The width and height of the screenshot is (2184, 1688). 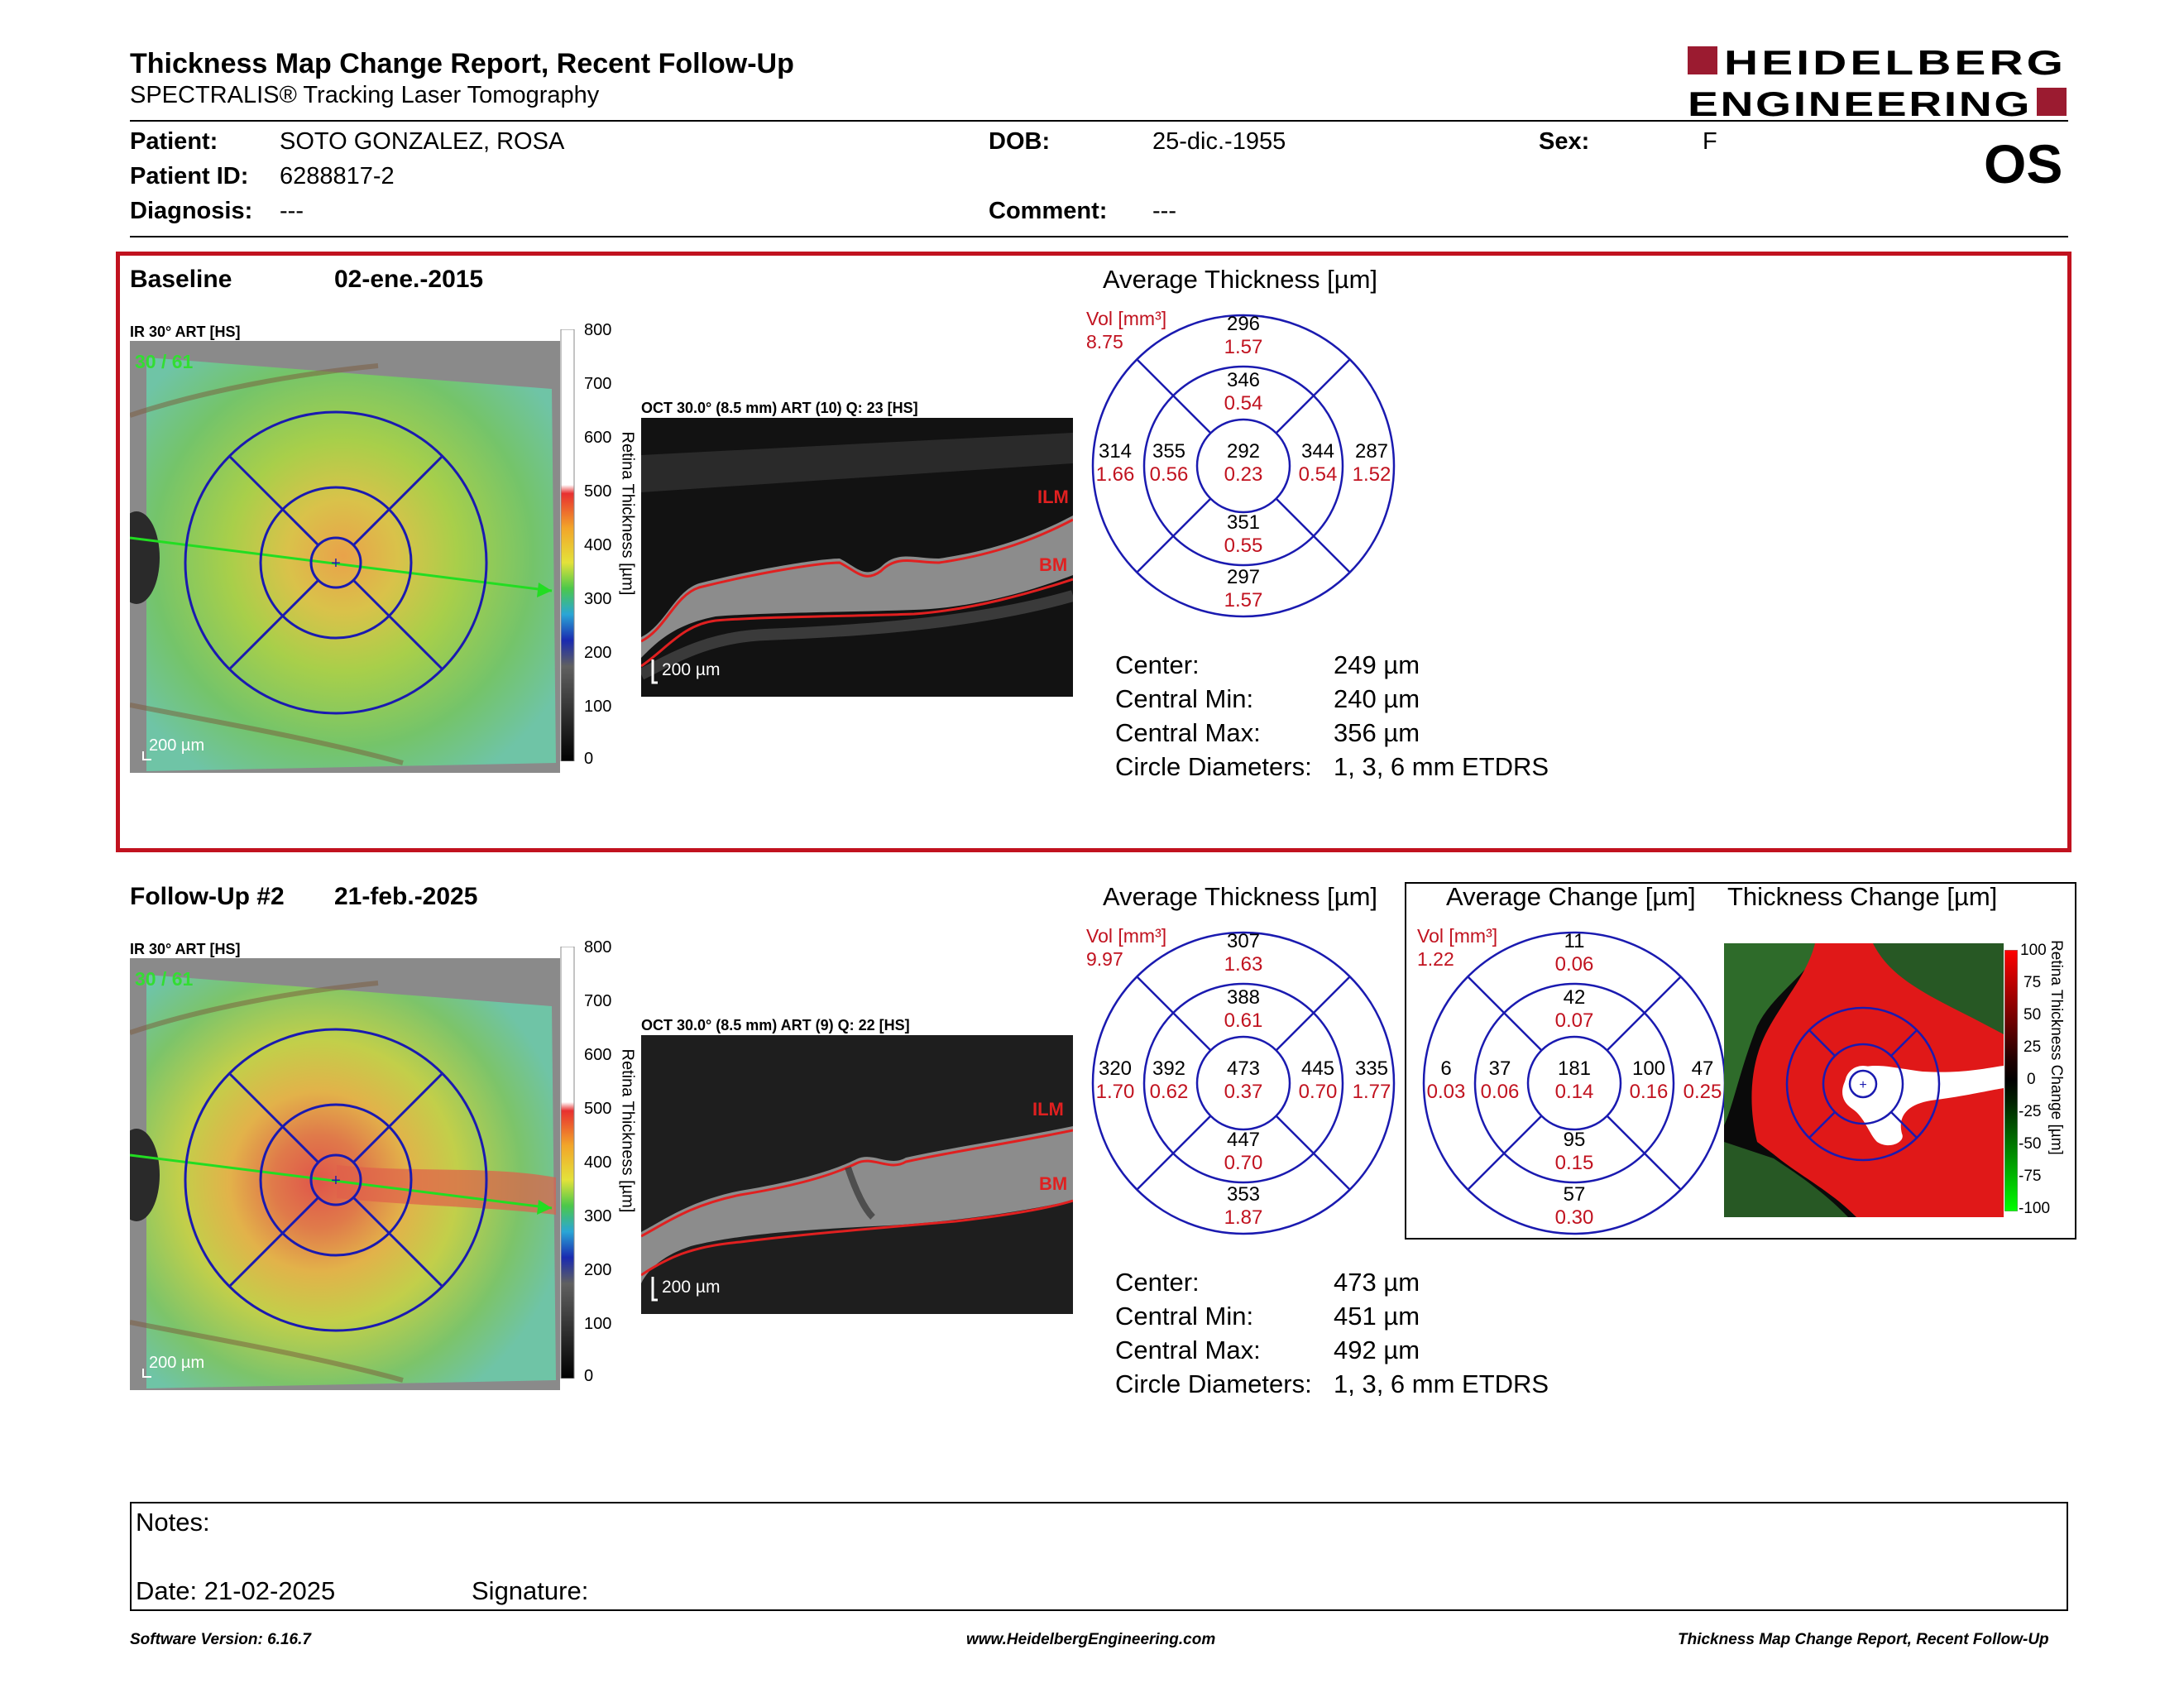 I want to click on followup-thickness-map: +, so click(x=345, y=1174).